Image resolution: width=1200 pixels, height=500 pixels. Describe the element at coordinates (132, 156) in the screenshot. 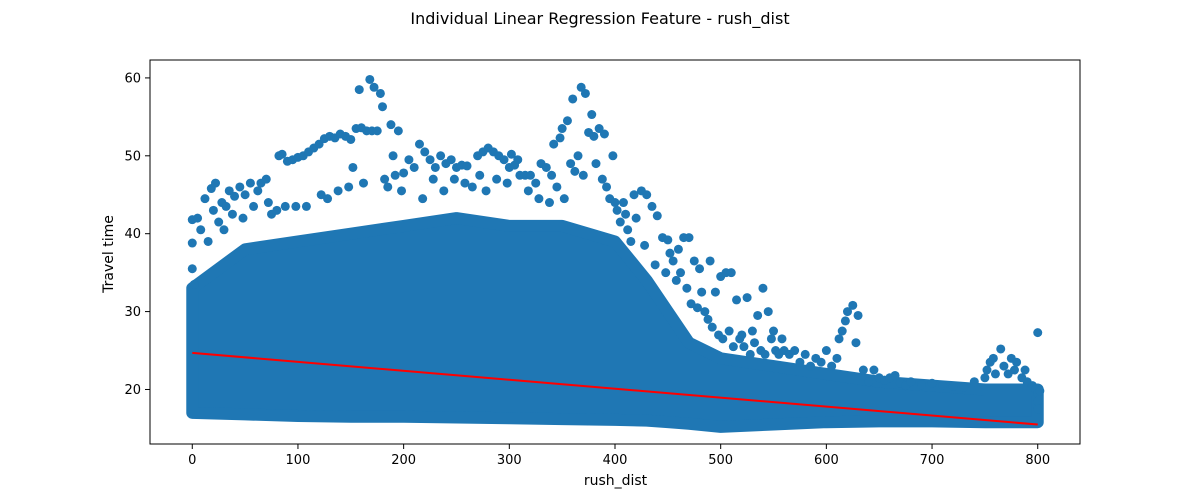

I see `y-tick-label: 50` at that location.